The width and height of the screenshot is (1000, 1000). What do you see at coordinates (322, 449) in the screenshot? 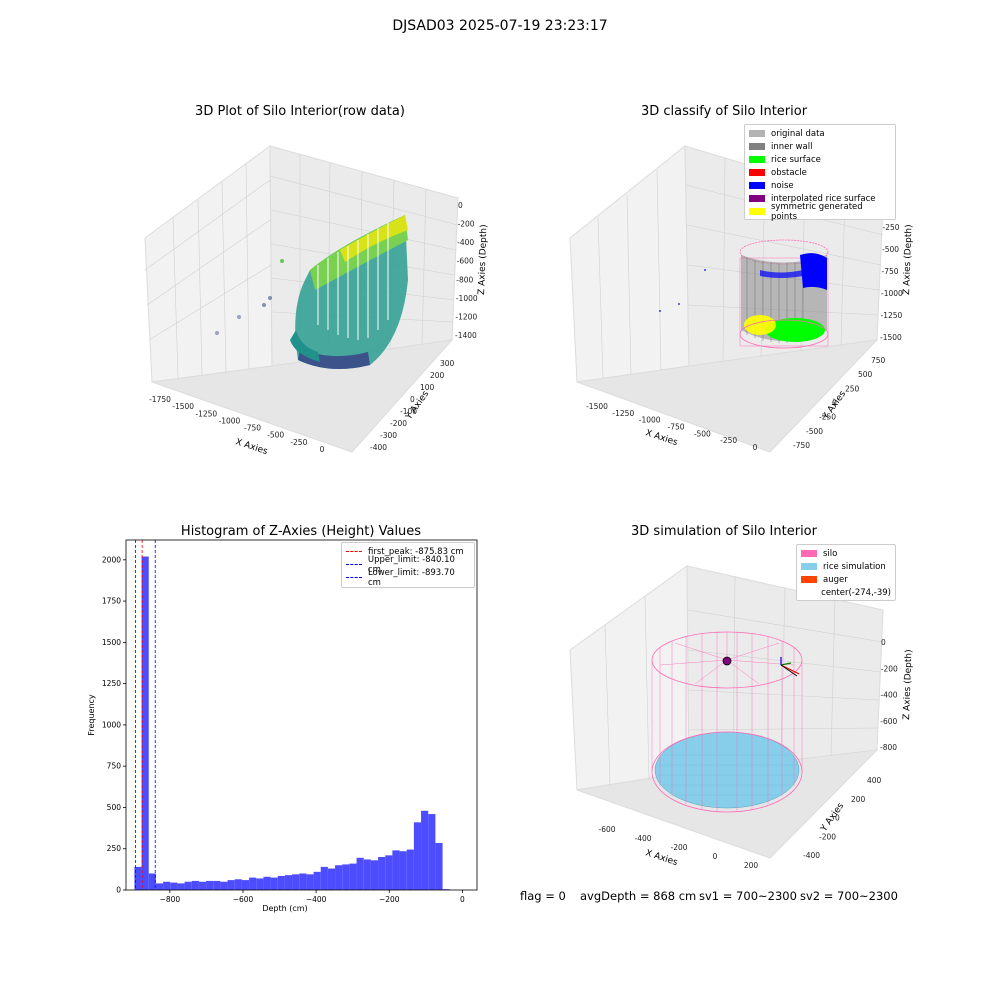
I see `raw-x-tick: 0` at bounding box center [322, 449].